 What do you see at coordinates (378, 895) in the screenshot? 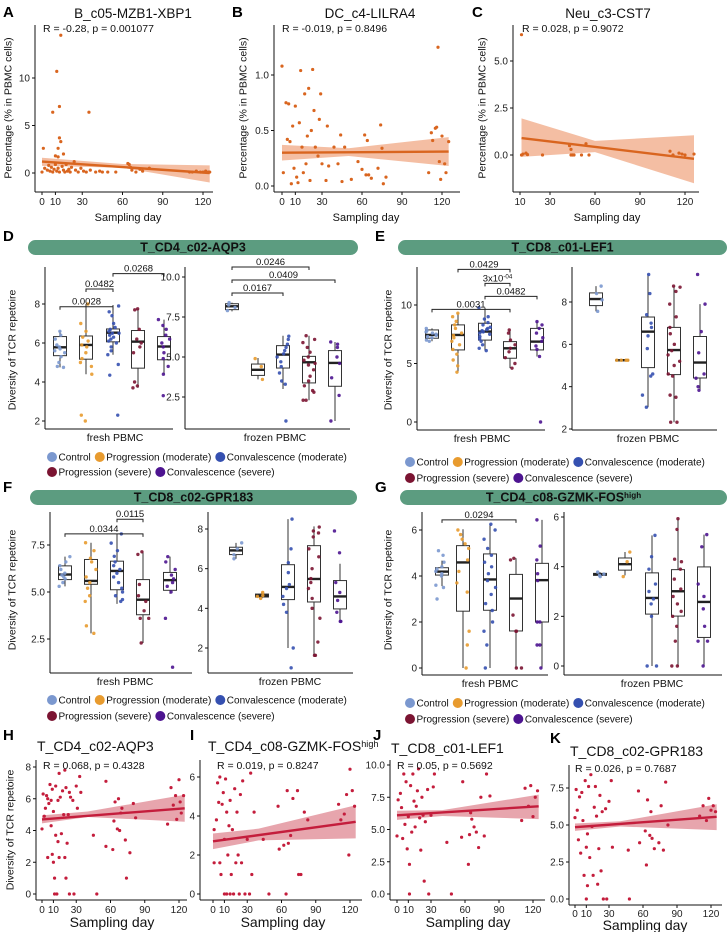
I see `y-tick-label: 0.0` at bounding box center [378, 895].